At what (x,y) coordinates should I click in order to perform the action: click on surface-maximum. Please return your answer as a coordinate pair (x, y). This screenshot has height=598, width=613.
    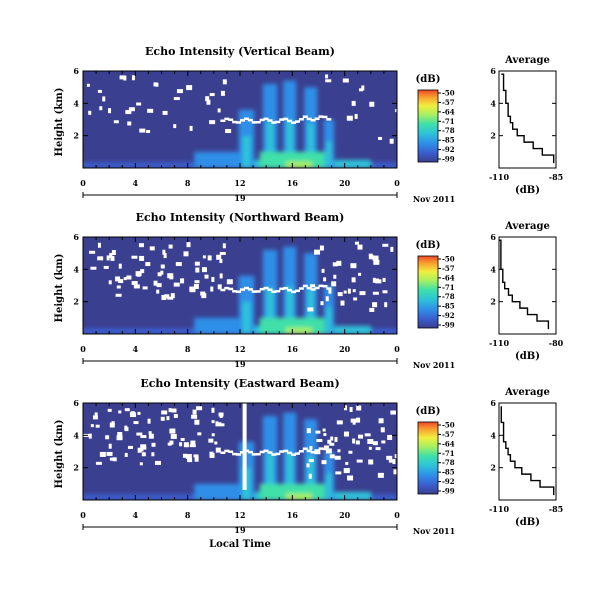
    Looking at the image, I should click on (298, 496).